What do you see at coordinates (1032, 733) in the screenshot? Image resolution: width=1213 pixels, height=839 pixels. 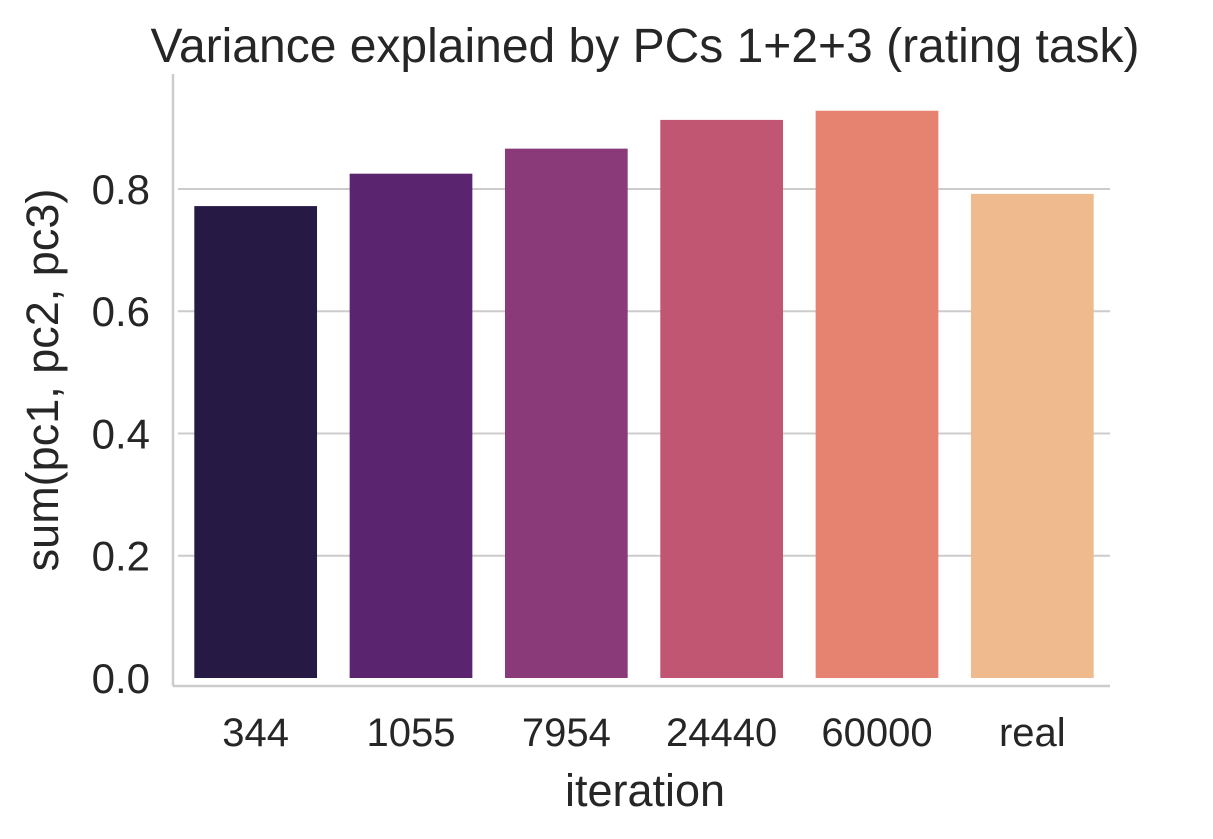 I see `x-tick-label: real` at bounding box center [1032, 733].